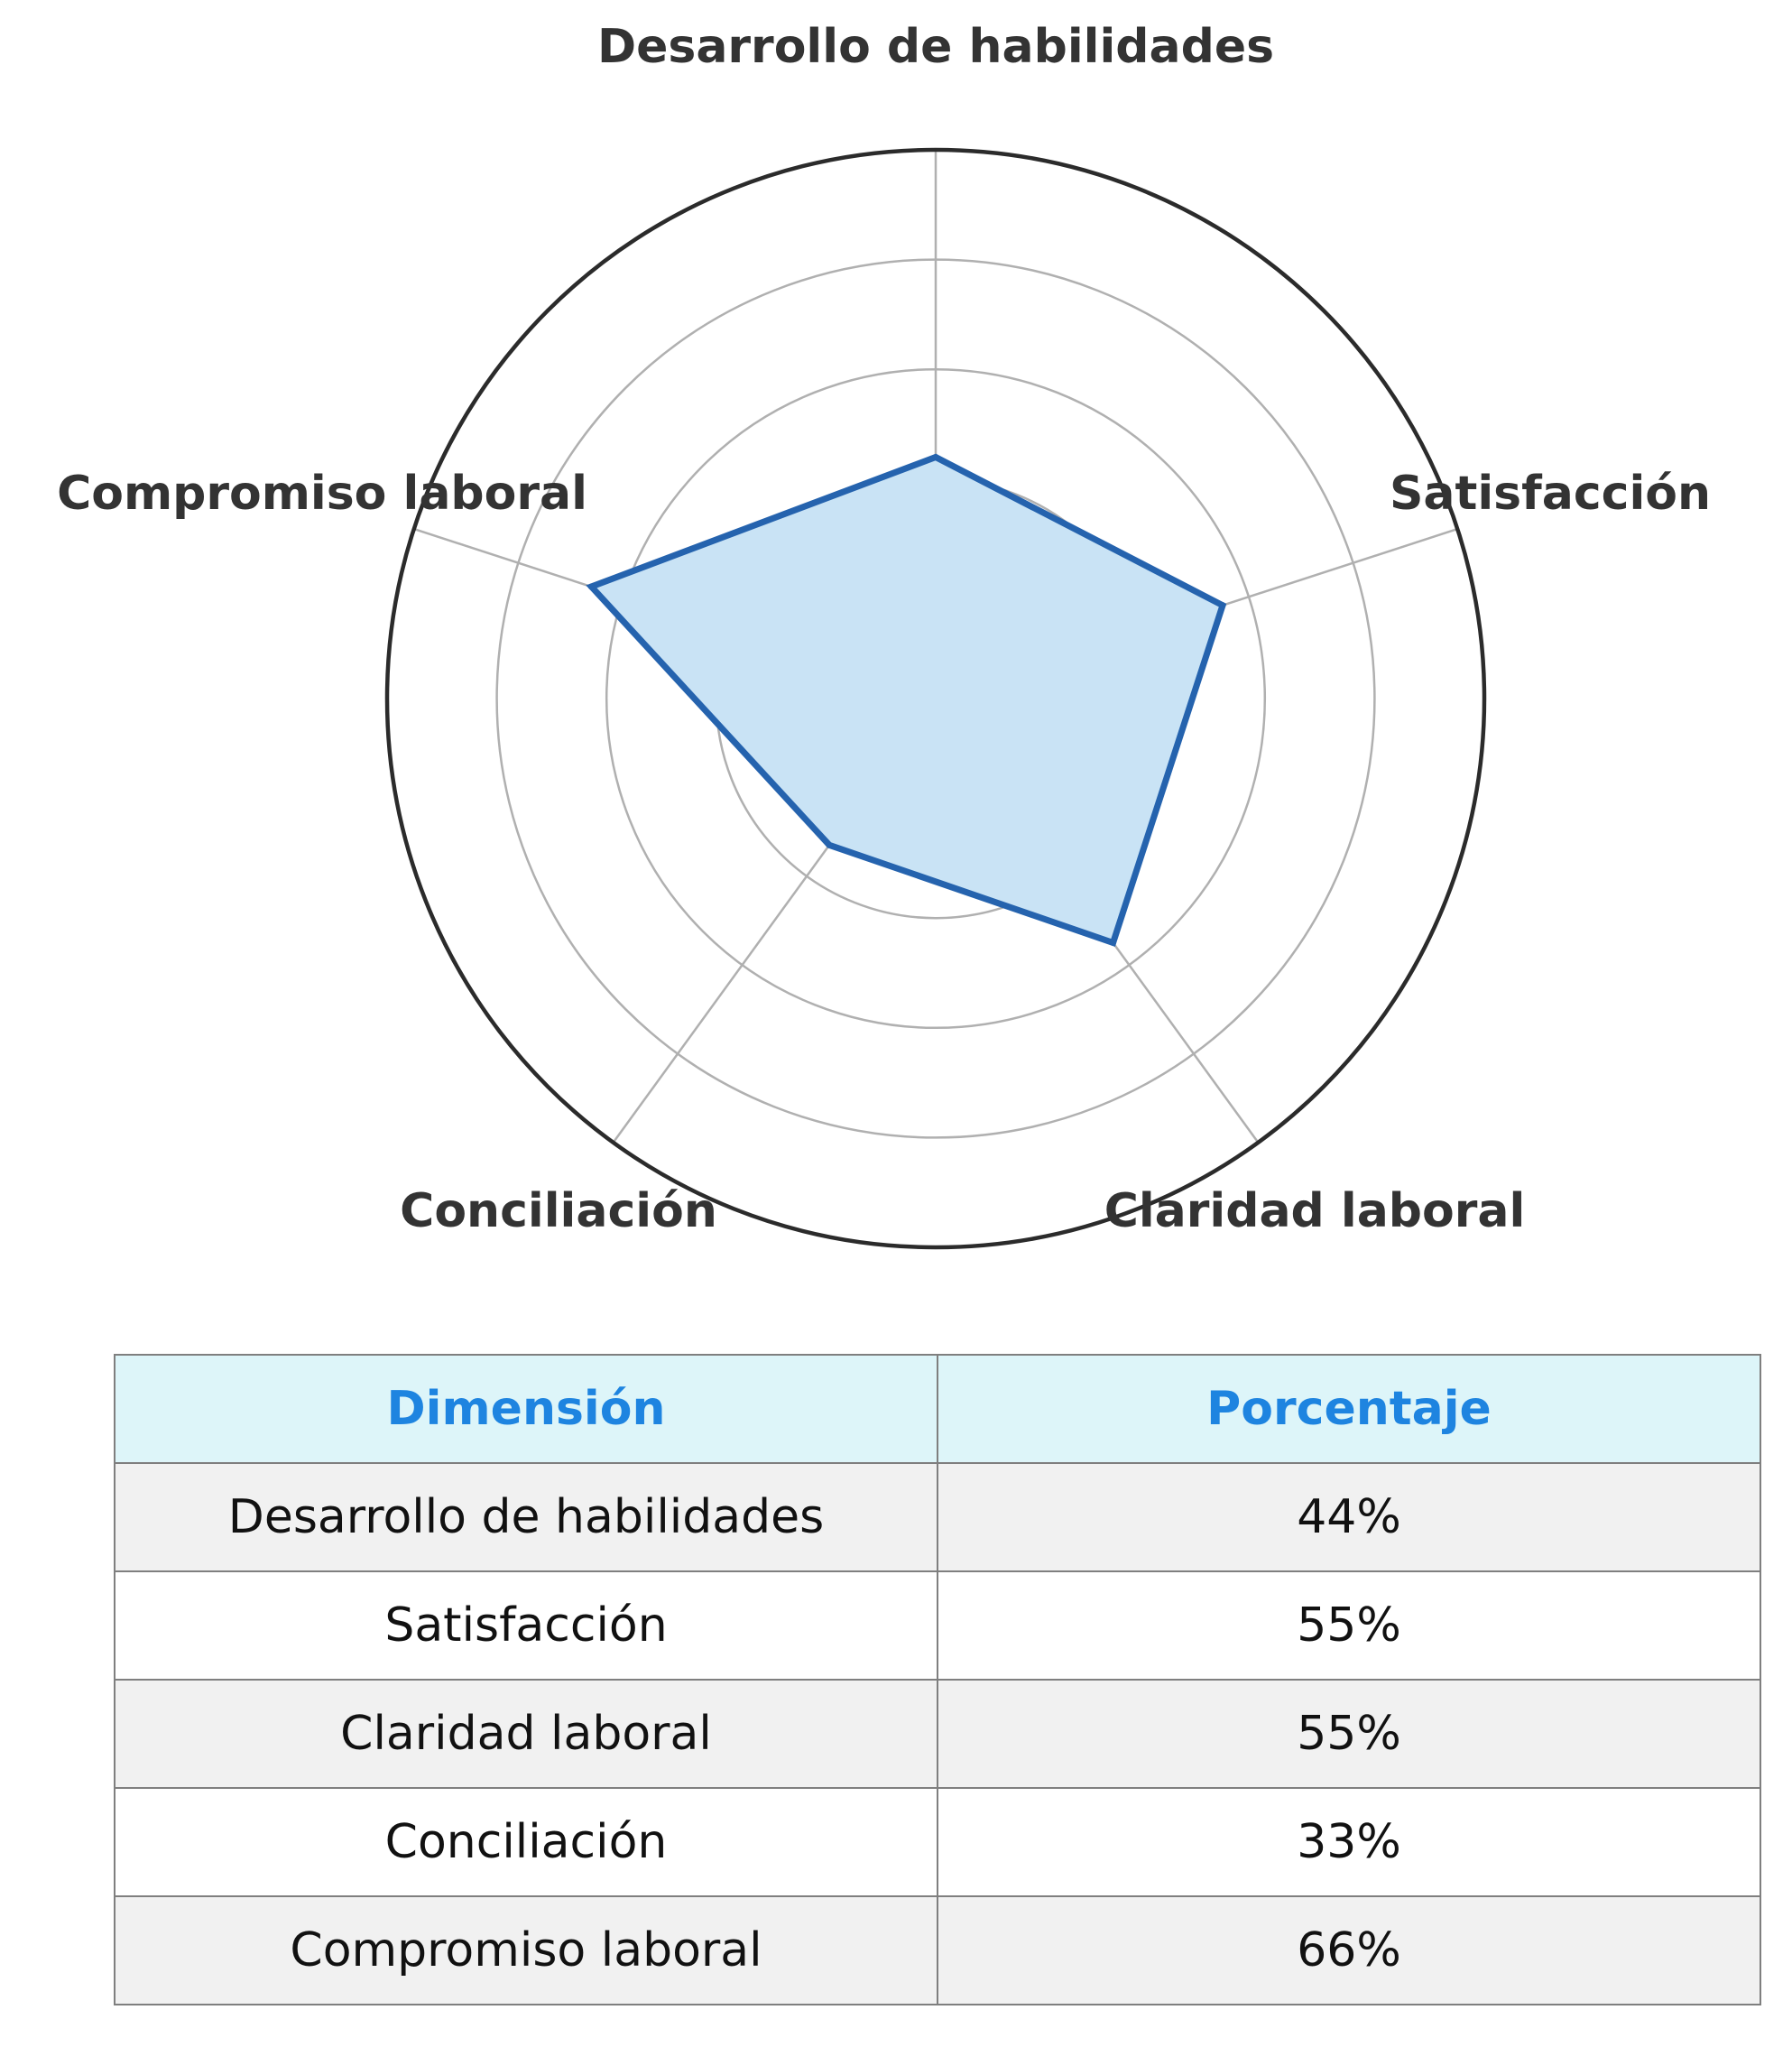  I want to click on dimension-cell: Desarrollo de habilidades, so click(526, 1517).